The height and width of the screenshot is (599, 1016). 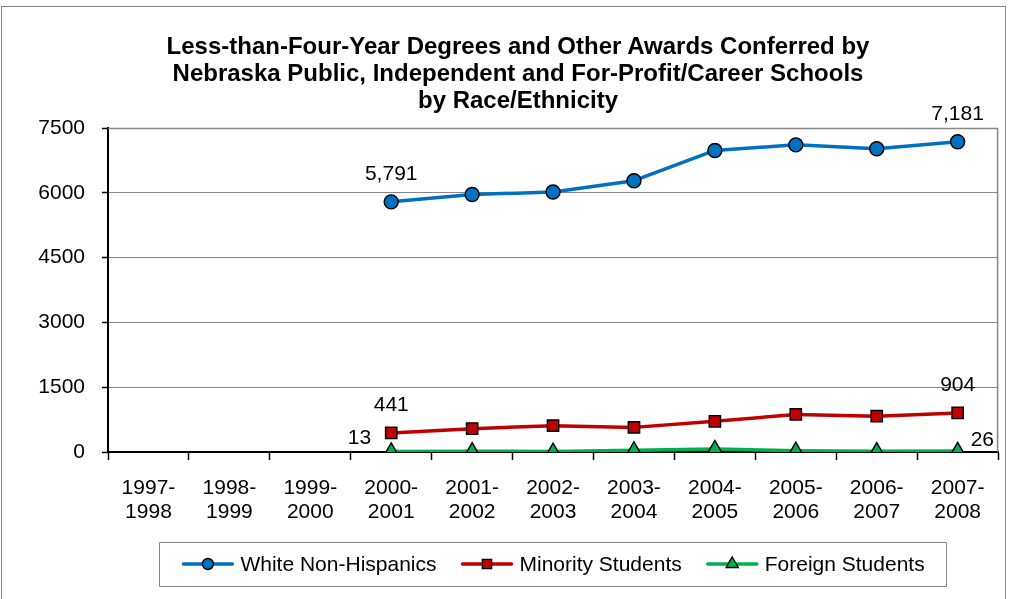 What do you see at coordinates (844, 563) in the screenshot?
I see `legend-label: Foreign Students` at bounding box center [844, 563].